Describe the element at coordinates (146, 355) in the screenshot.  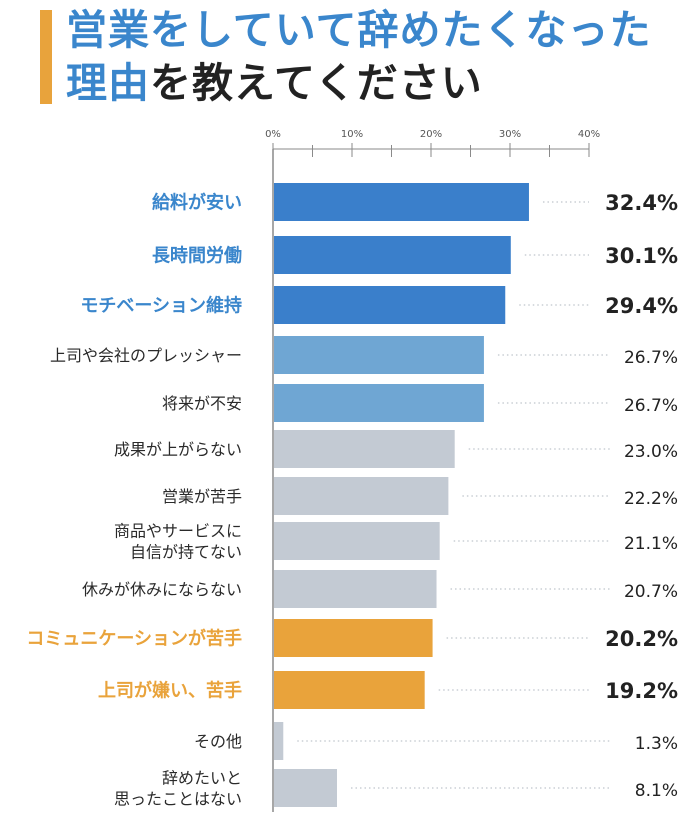
I see `category-label: 上司や会社のプレッシャー` at that location.